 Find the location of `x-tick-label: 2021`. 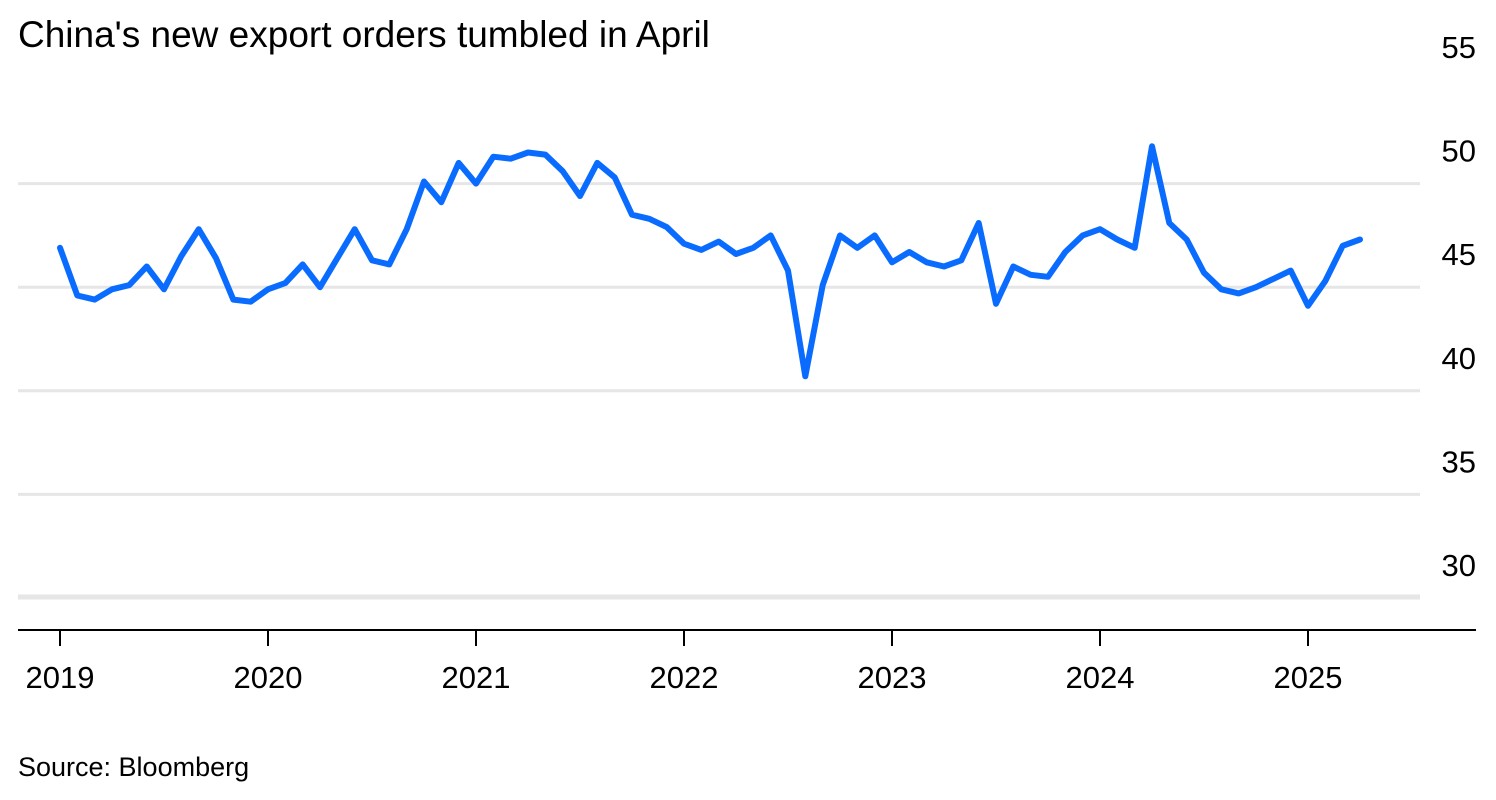

x-tick-label: 2021 is located at coordinates (476, 677).